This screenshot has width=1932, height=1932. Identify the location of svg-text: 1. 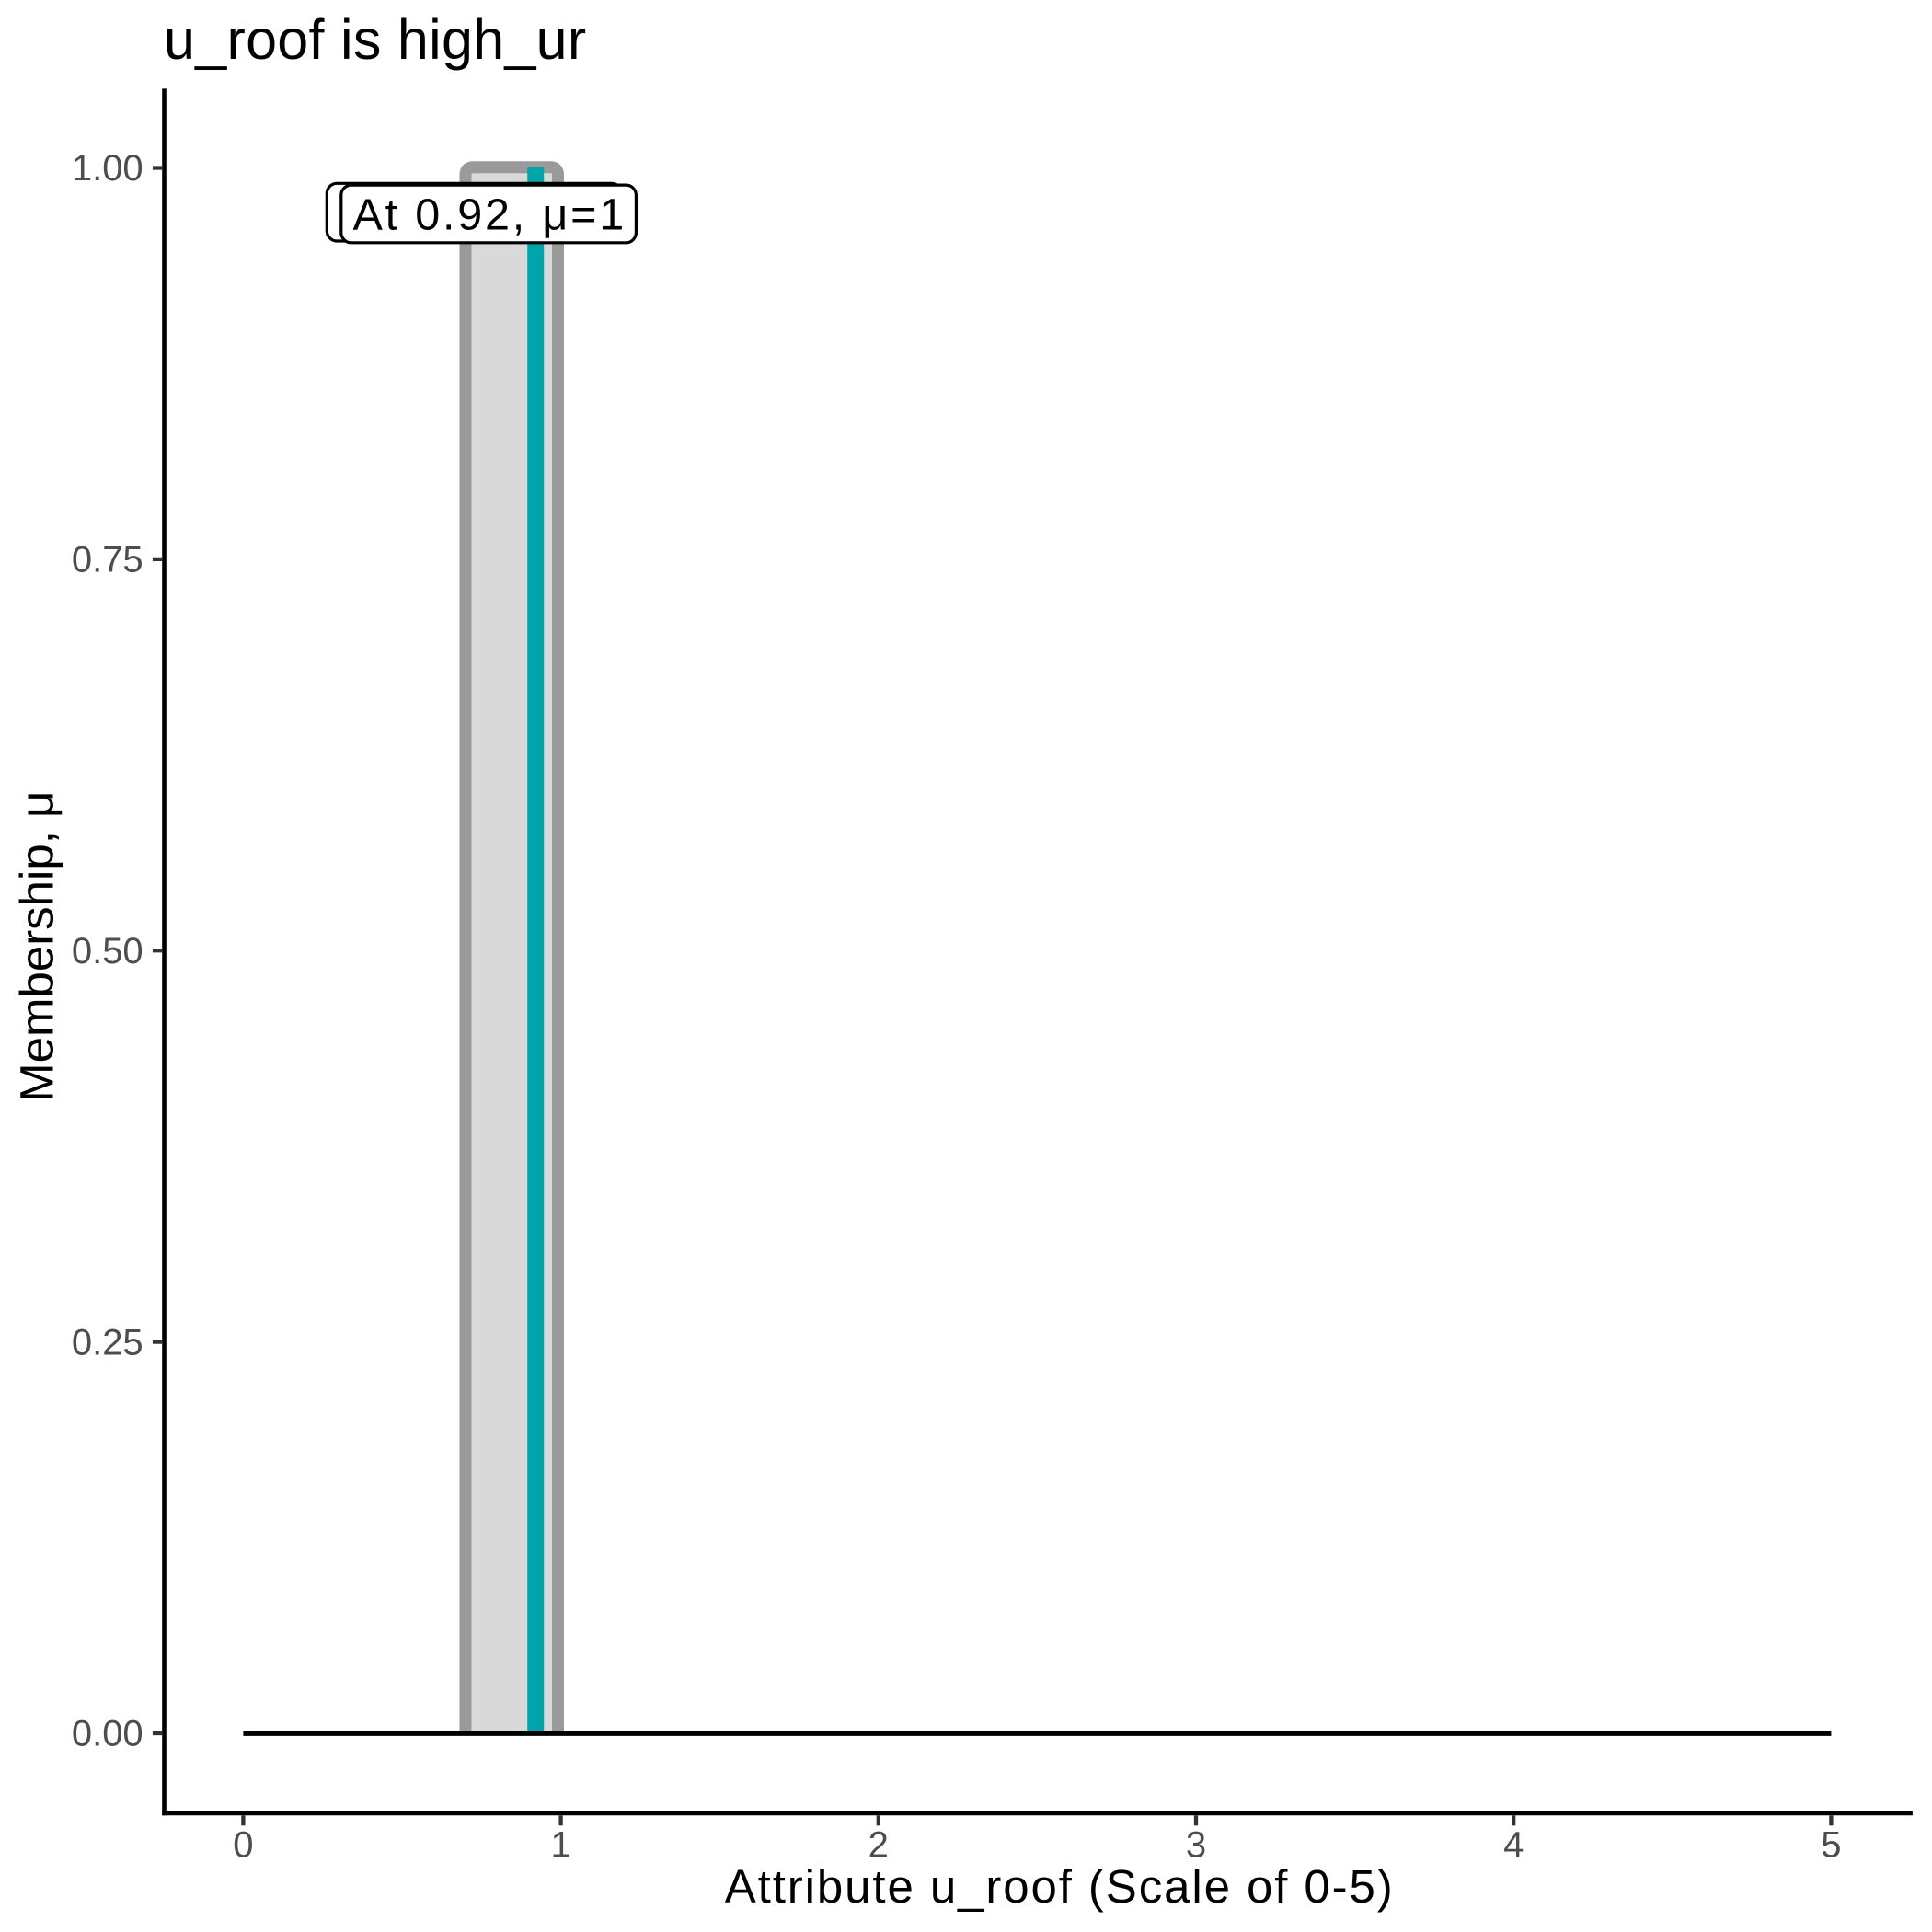
(560, 1845).